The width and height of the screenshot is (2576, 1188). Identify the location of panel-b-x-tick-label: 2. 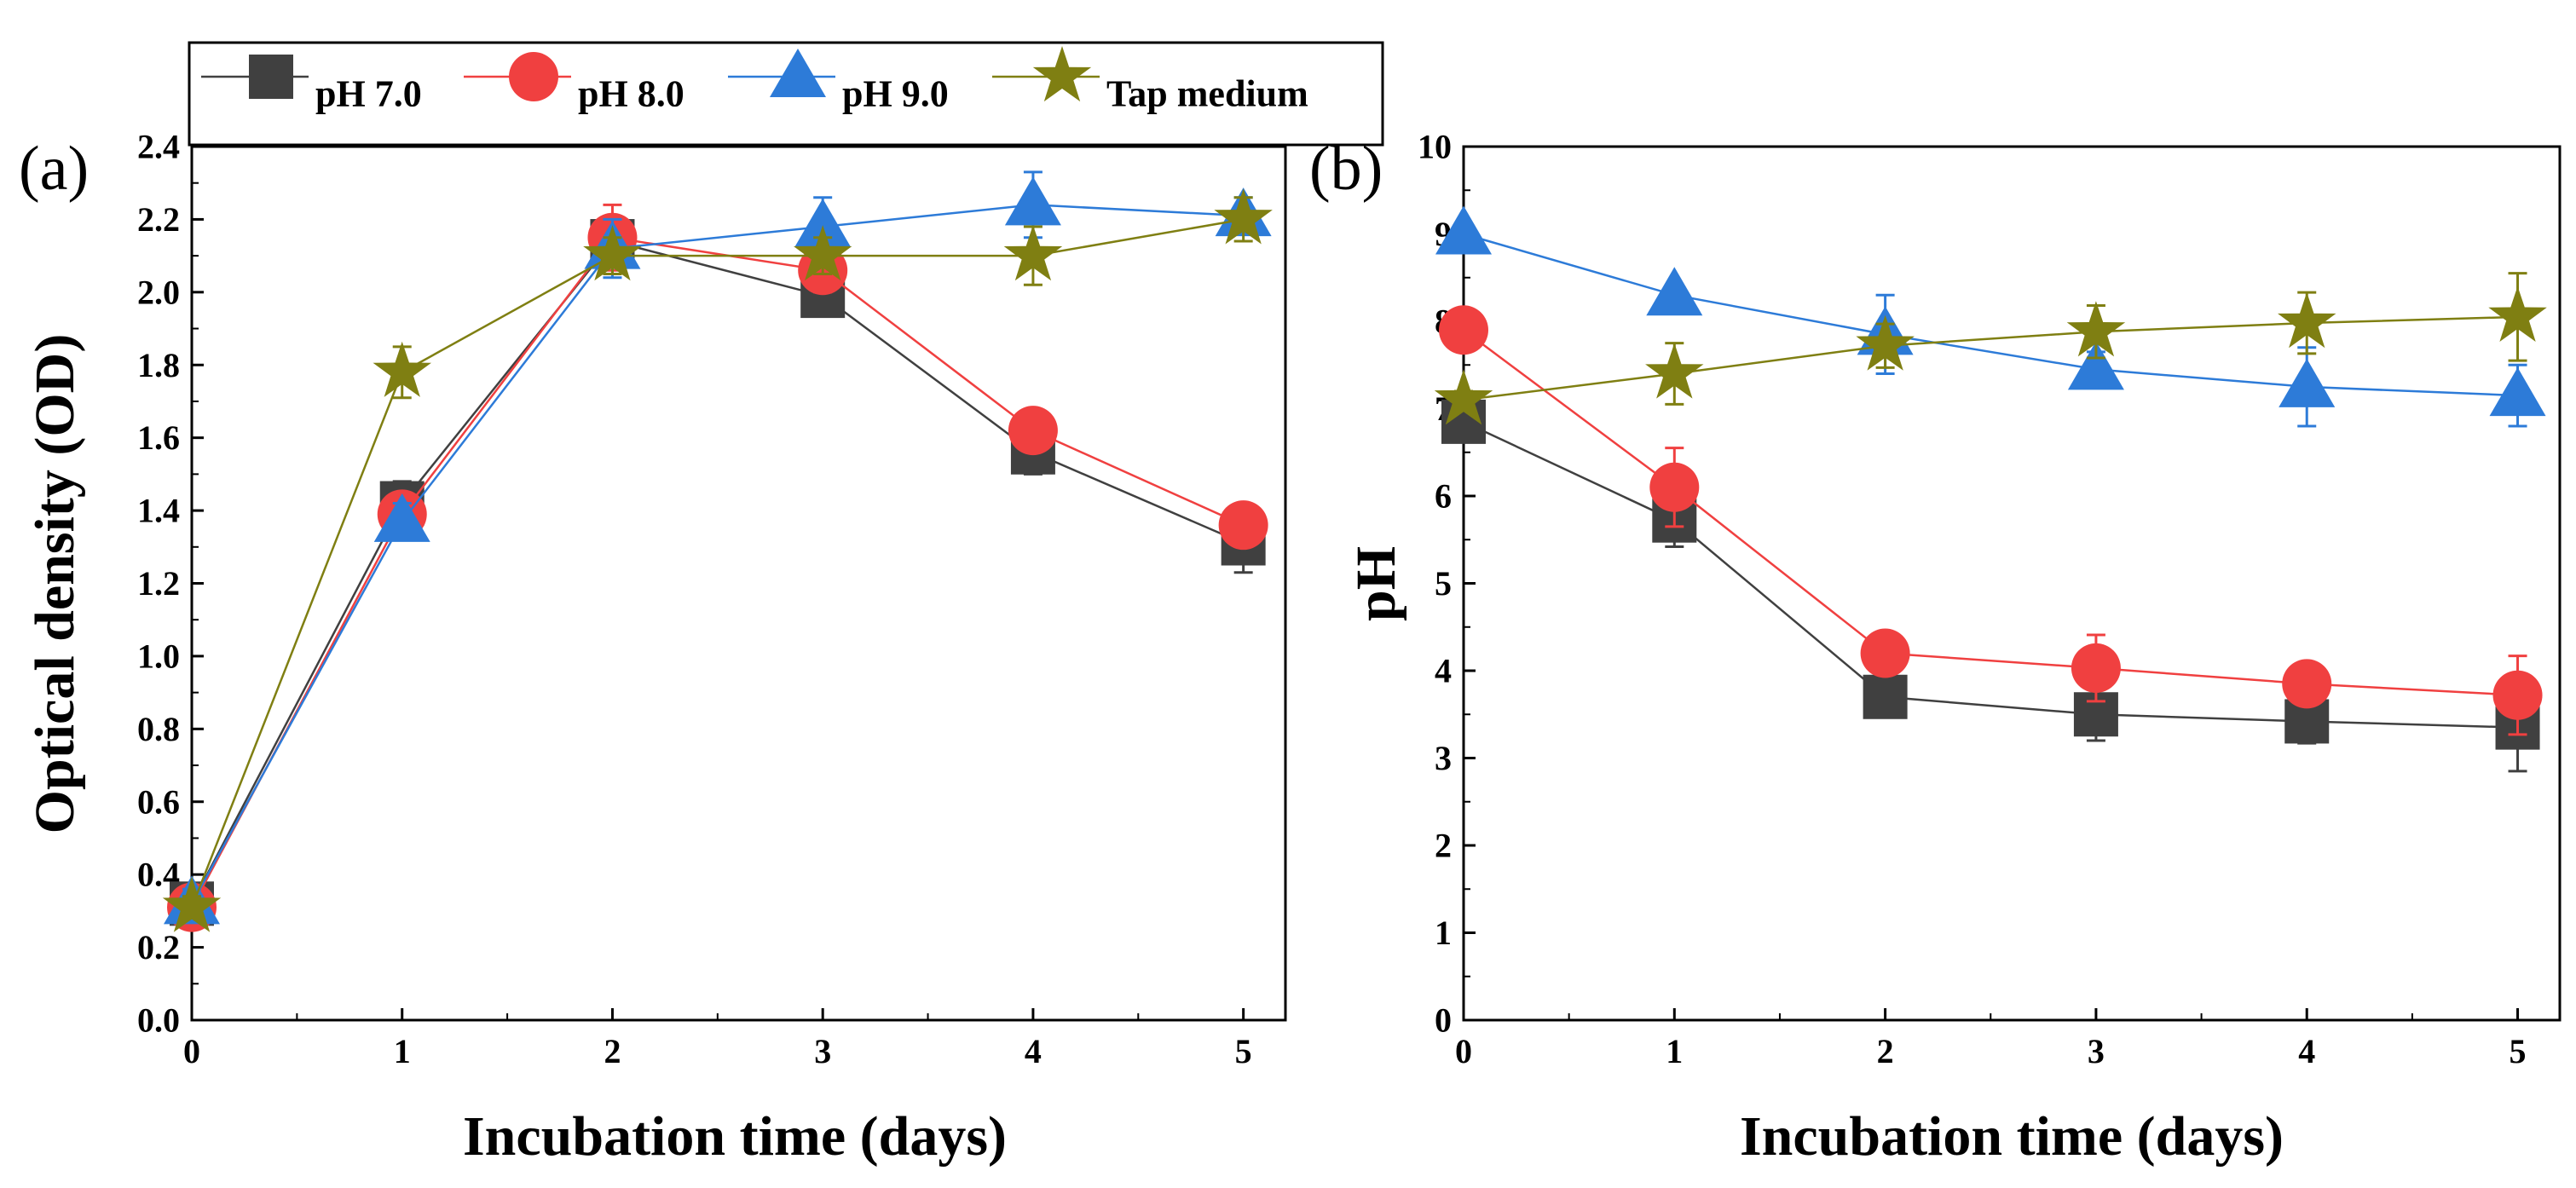
(1885, 1051).